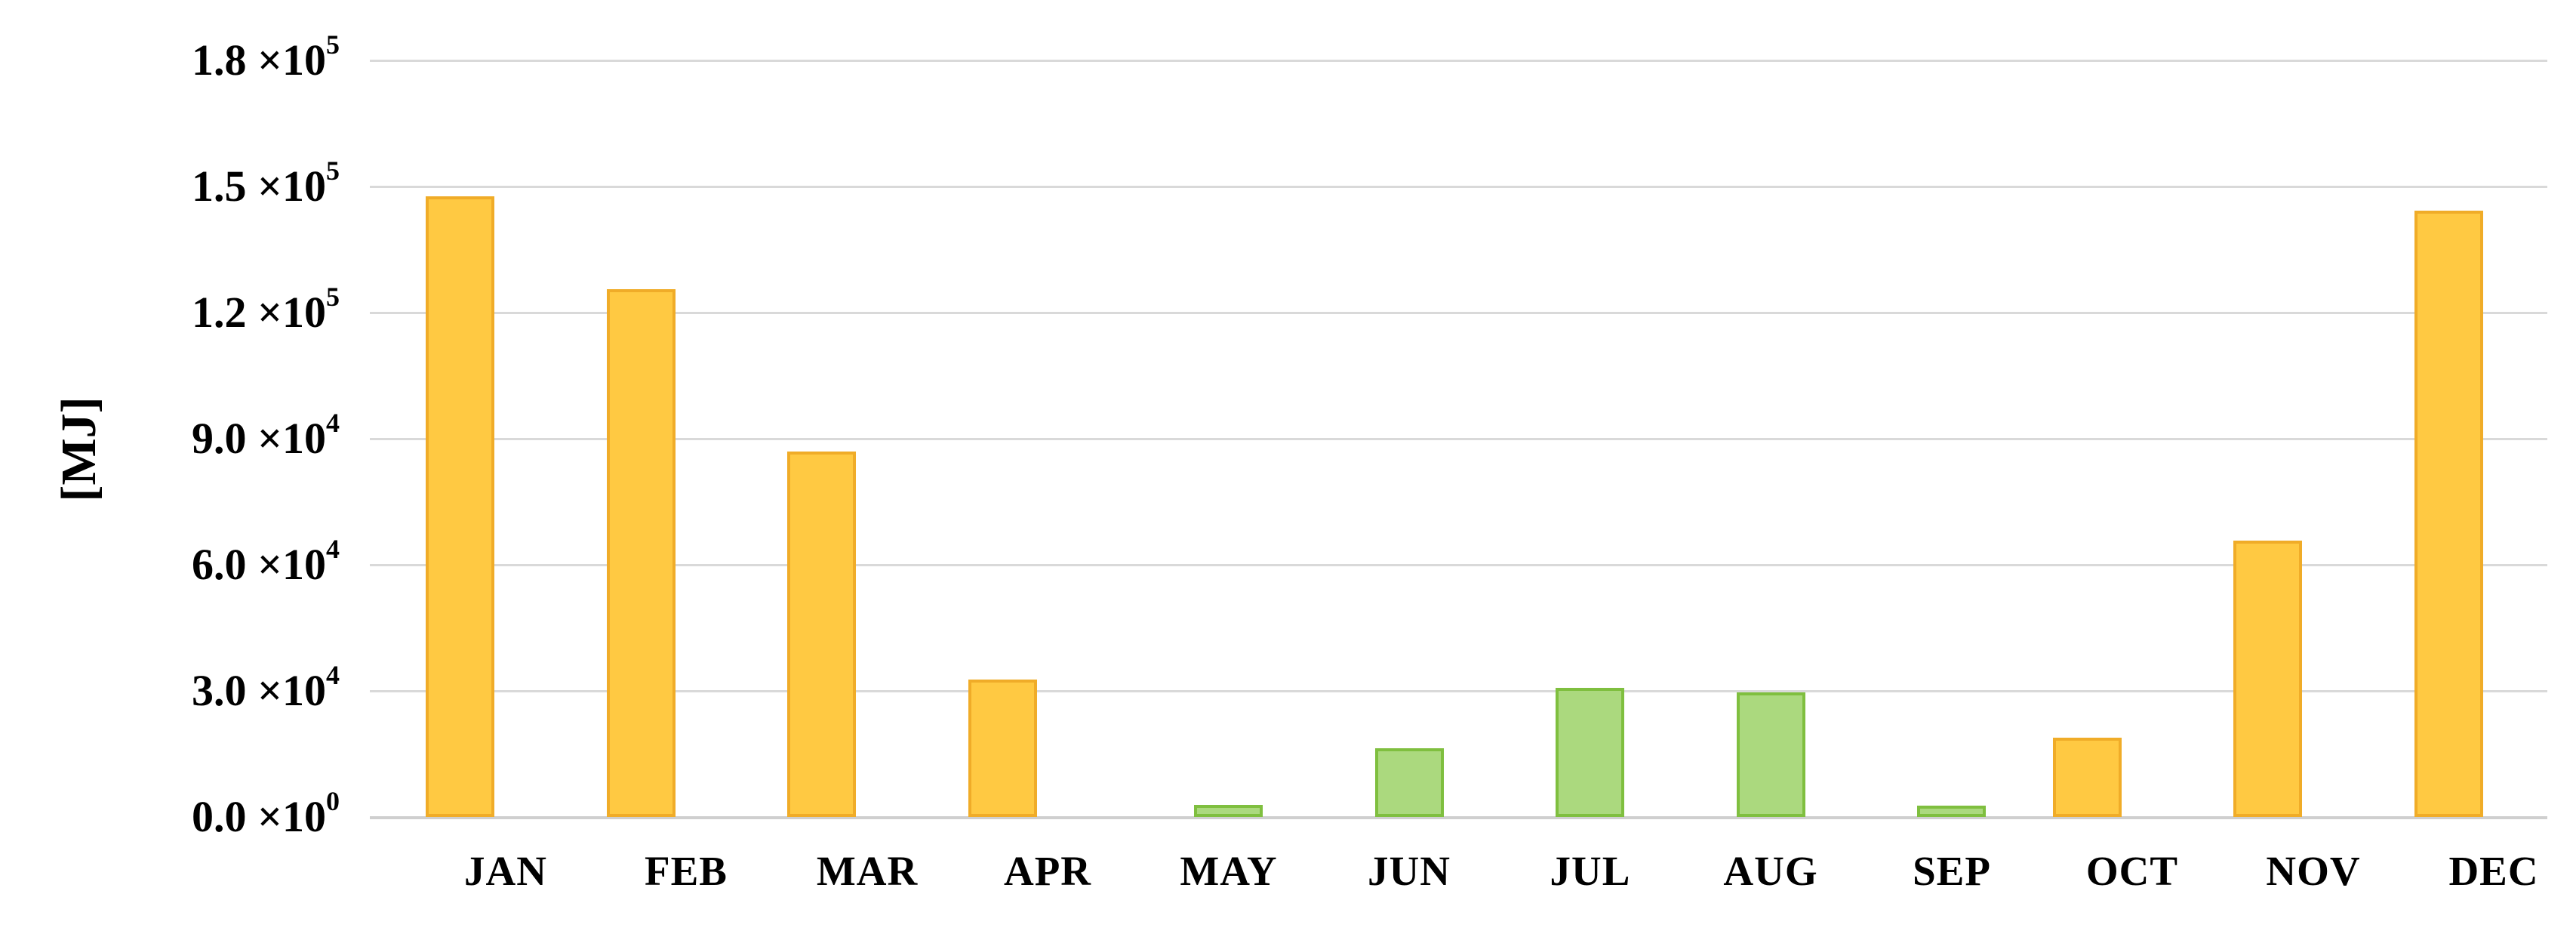 This screenshot has height=934, width=2576. Describe the element at coordinates (265, 436) in the screenshot. I see `y-tick-label: 9.0 ×10⁴` at that location.